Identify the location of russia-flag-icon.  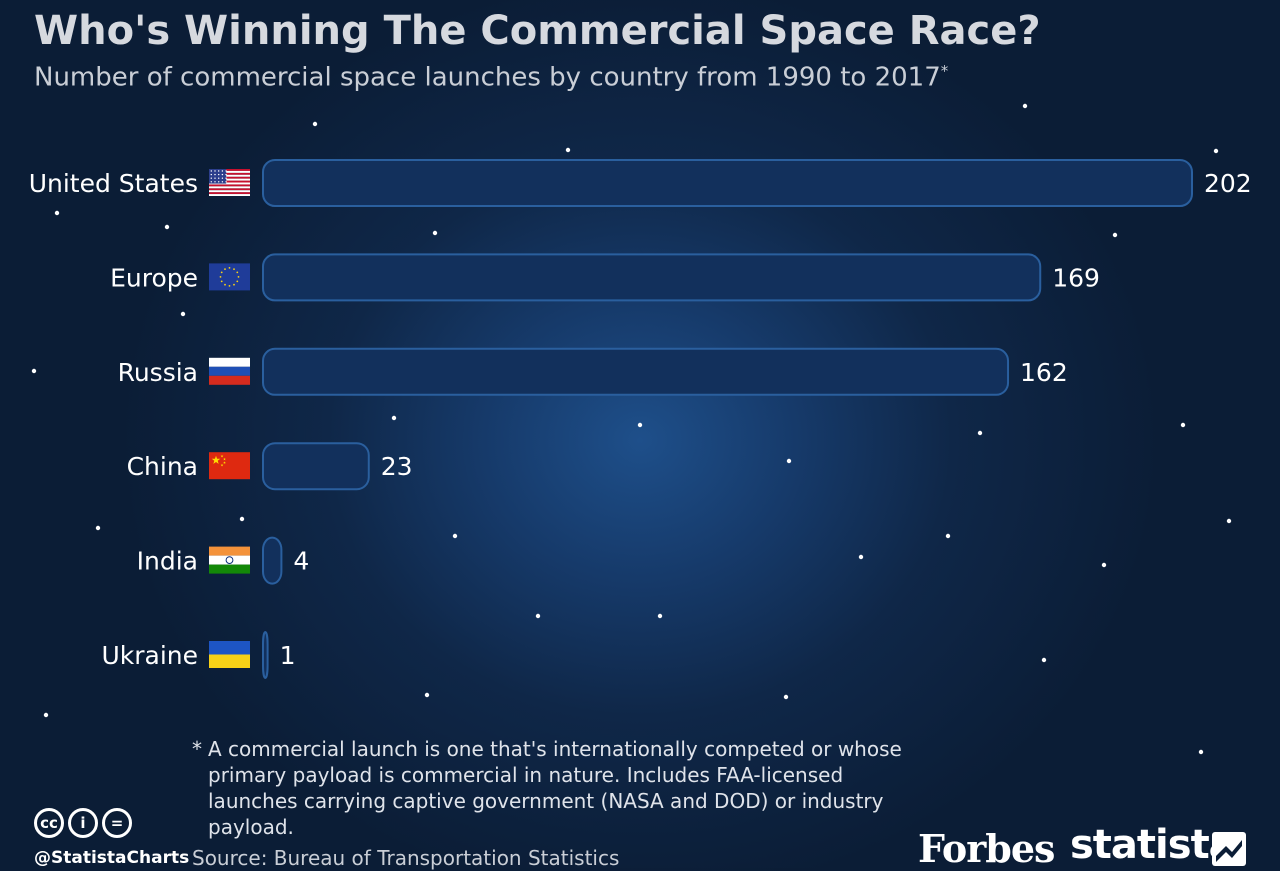
(229, 371).